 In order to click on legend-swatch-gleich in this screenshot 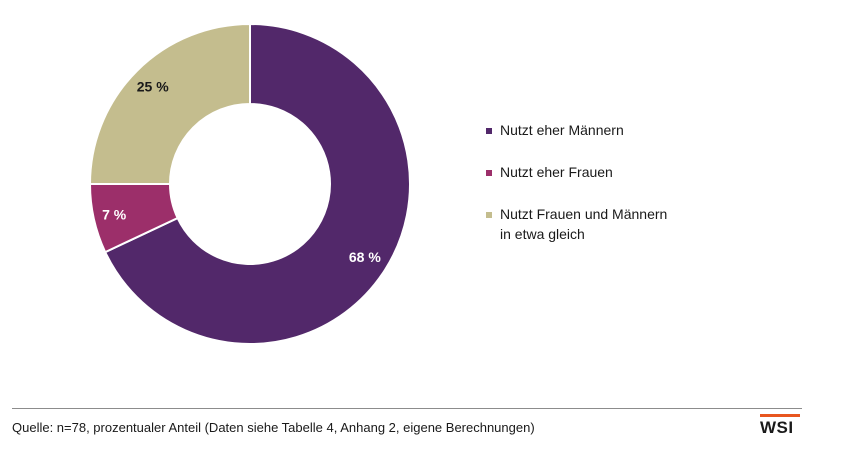, I will do `click(489, 215)`.